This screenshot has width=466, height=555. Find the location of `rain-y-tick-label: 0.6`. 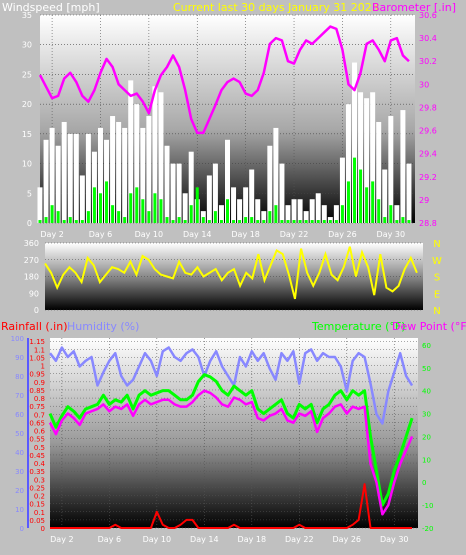

rain-y-tick-label: 0.6 is located at coordinates (40, 432).